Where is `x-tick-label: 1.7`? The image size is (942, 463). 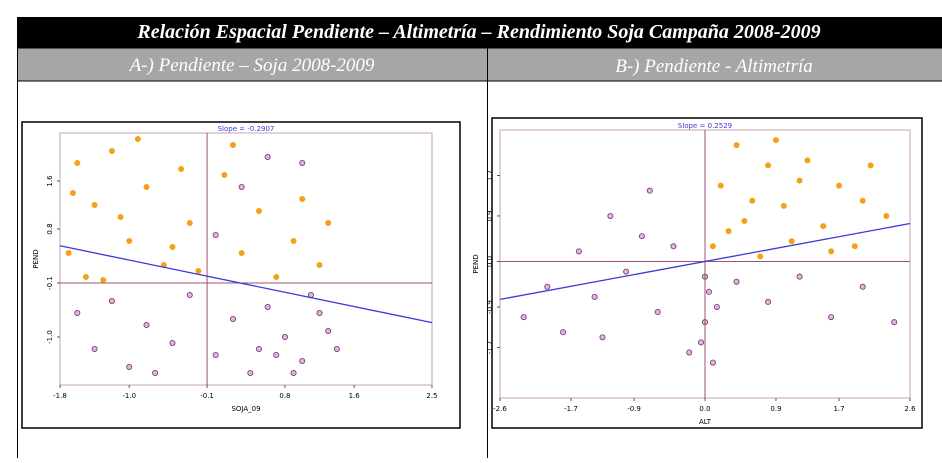 x-tick-label: 1.7 is located at coordinates (838, 409).